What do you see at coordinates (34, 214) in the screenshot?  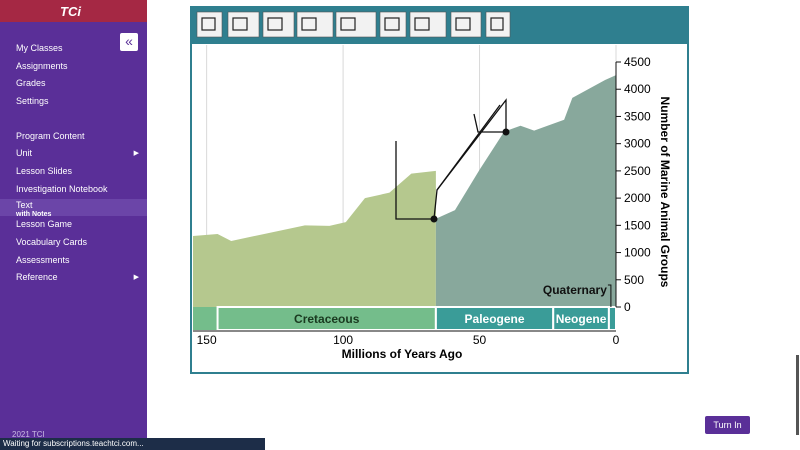 I see `menu-sublabel: with Notes` at bounding box center [34, 214].